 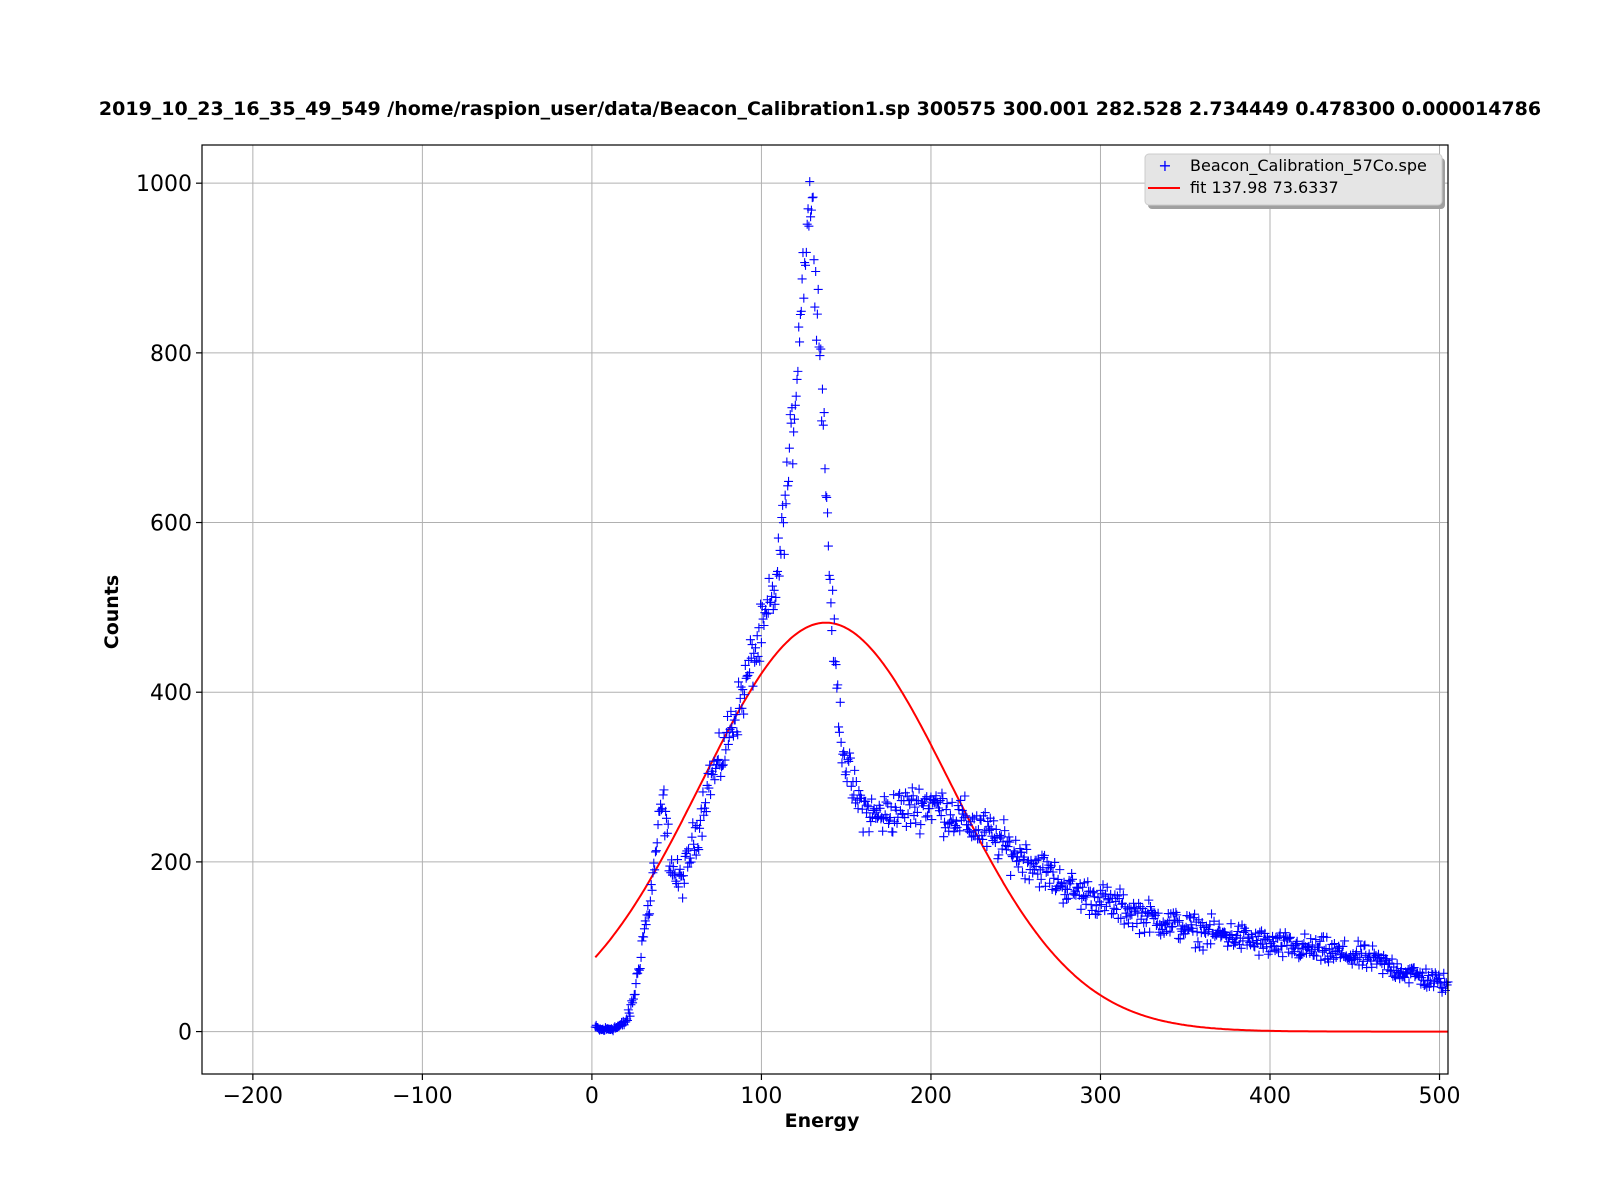 I want to click on x-tick-label: 0, so click(x=592, y=1096).